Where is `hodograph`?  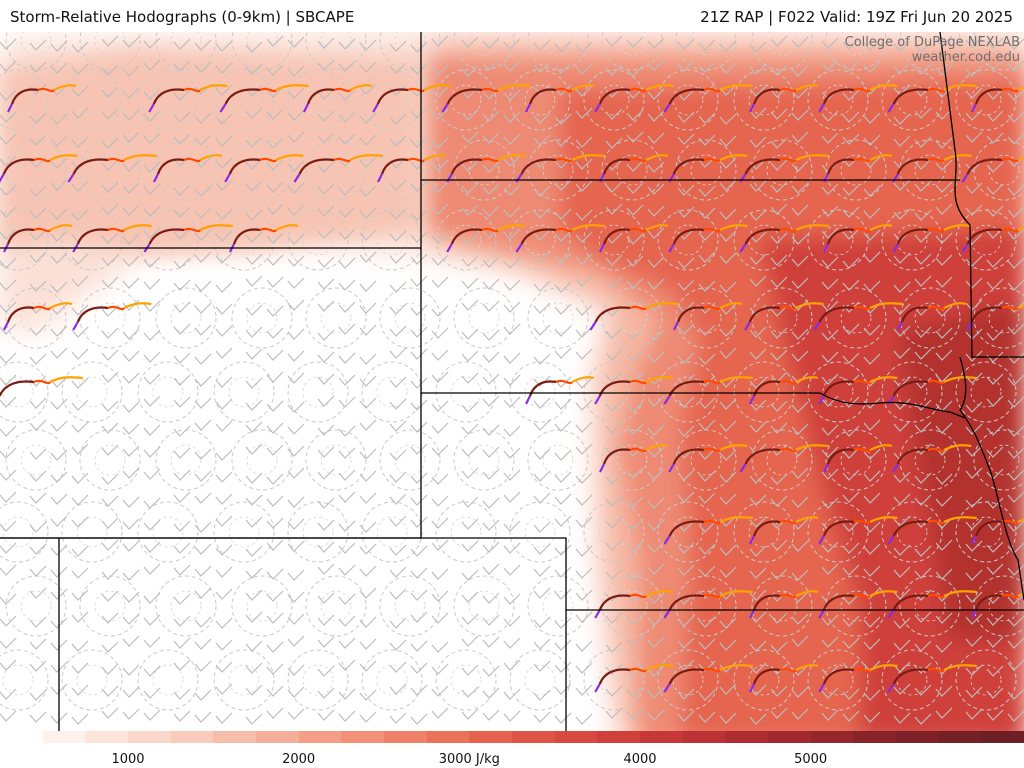 hodograph is located at coordinates (264, 238).